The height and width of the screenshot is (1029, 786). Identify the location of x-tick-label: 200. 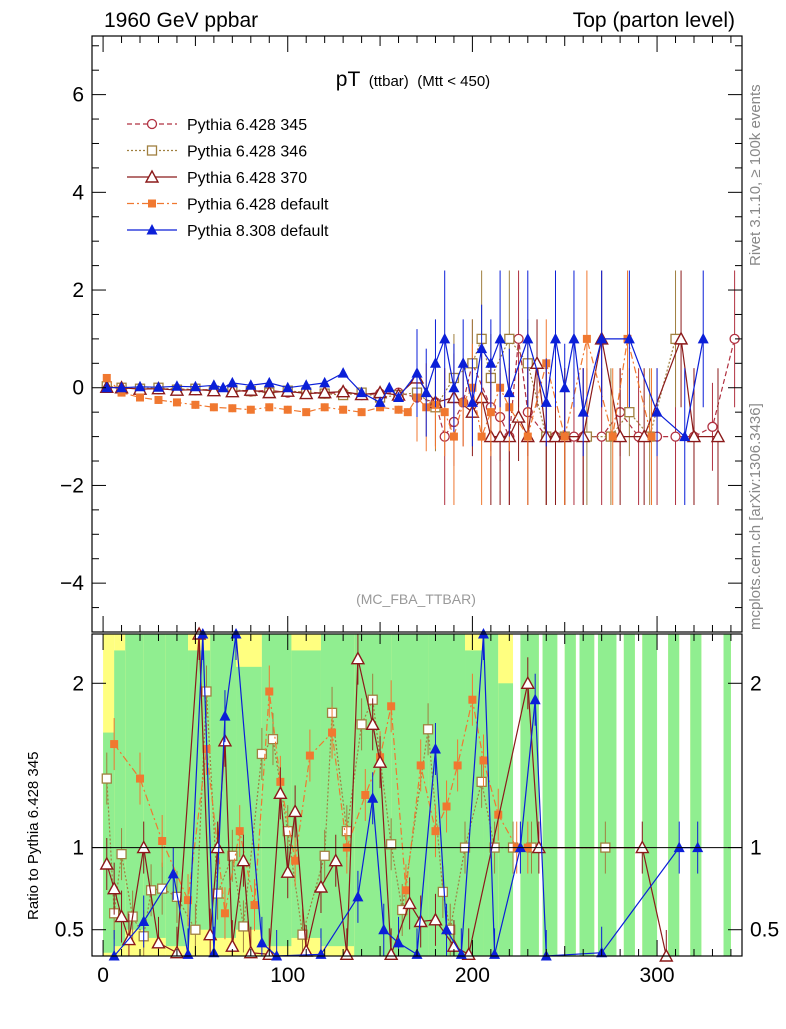
(472, 975).